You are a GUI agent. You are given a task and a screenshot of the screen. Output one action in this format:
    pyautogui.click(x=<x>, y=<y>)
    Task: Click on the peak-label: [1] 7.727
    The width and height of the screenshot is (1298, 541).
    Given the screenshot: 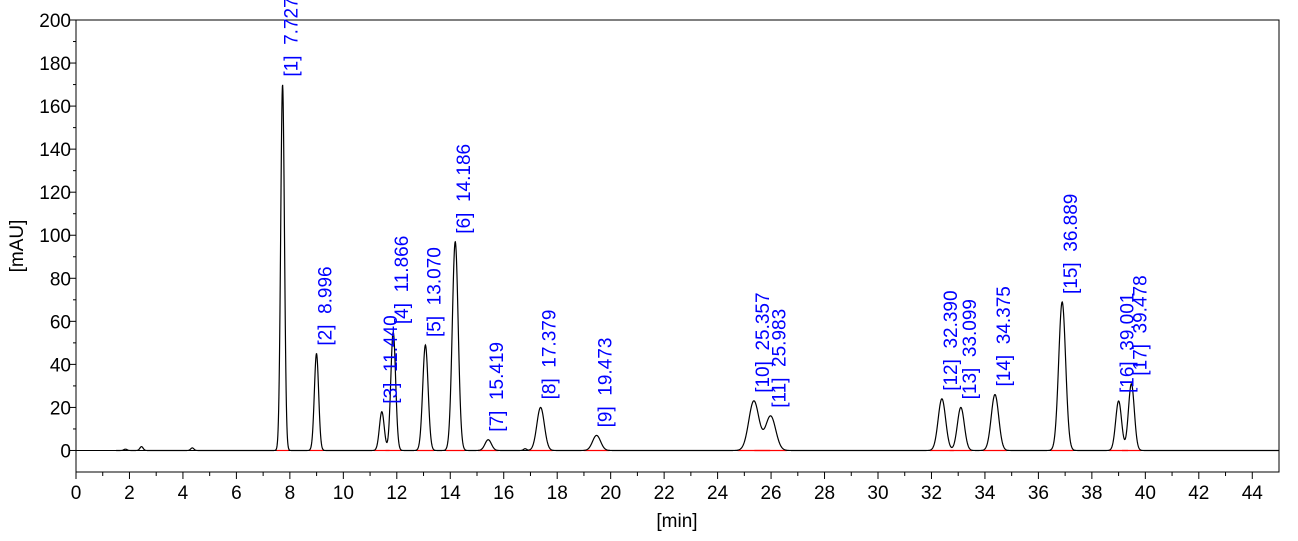 What is the action you would take?
    pyautogui.click(x=292, y=38)
    